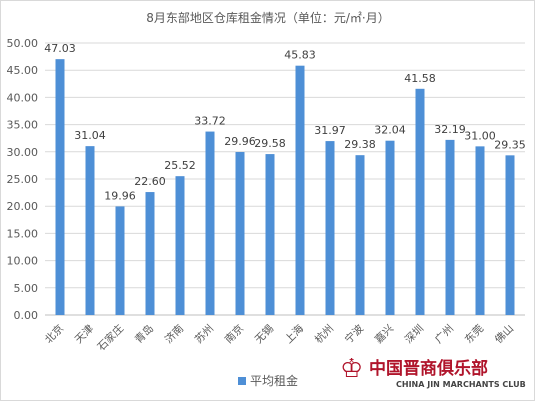  Describe the element at coordinates (268, 17) in the screenshot. I see `chart-title: 8月东部地区仓库租金情况（单位：元/㎡·月）` at that location.